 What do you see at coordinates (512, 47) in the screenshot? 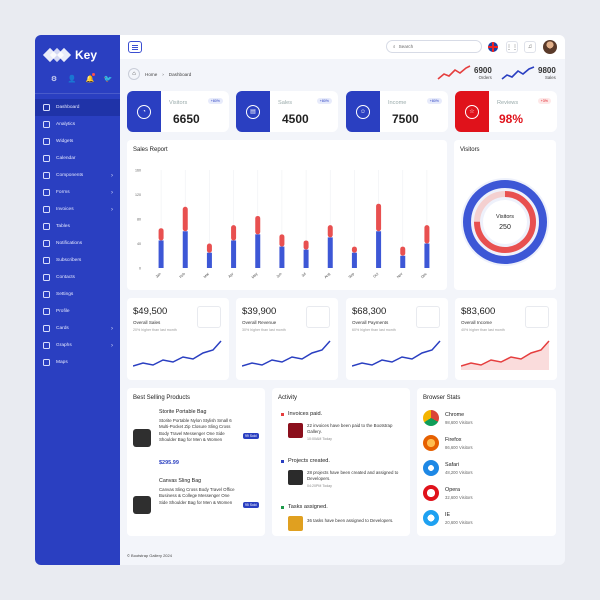
I see `apps-grid-icon: ⋮⋮` at bounding box center [512, 47].